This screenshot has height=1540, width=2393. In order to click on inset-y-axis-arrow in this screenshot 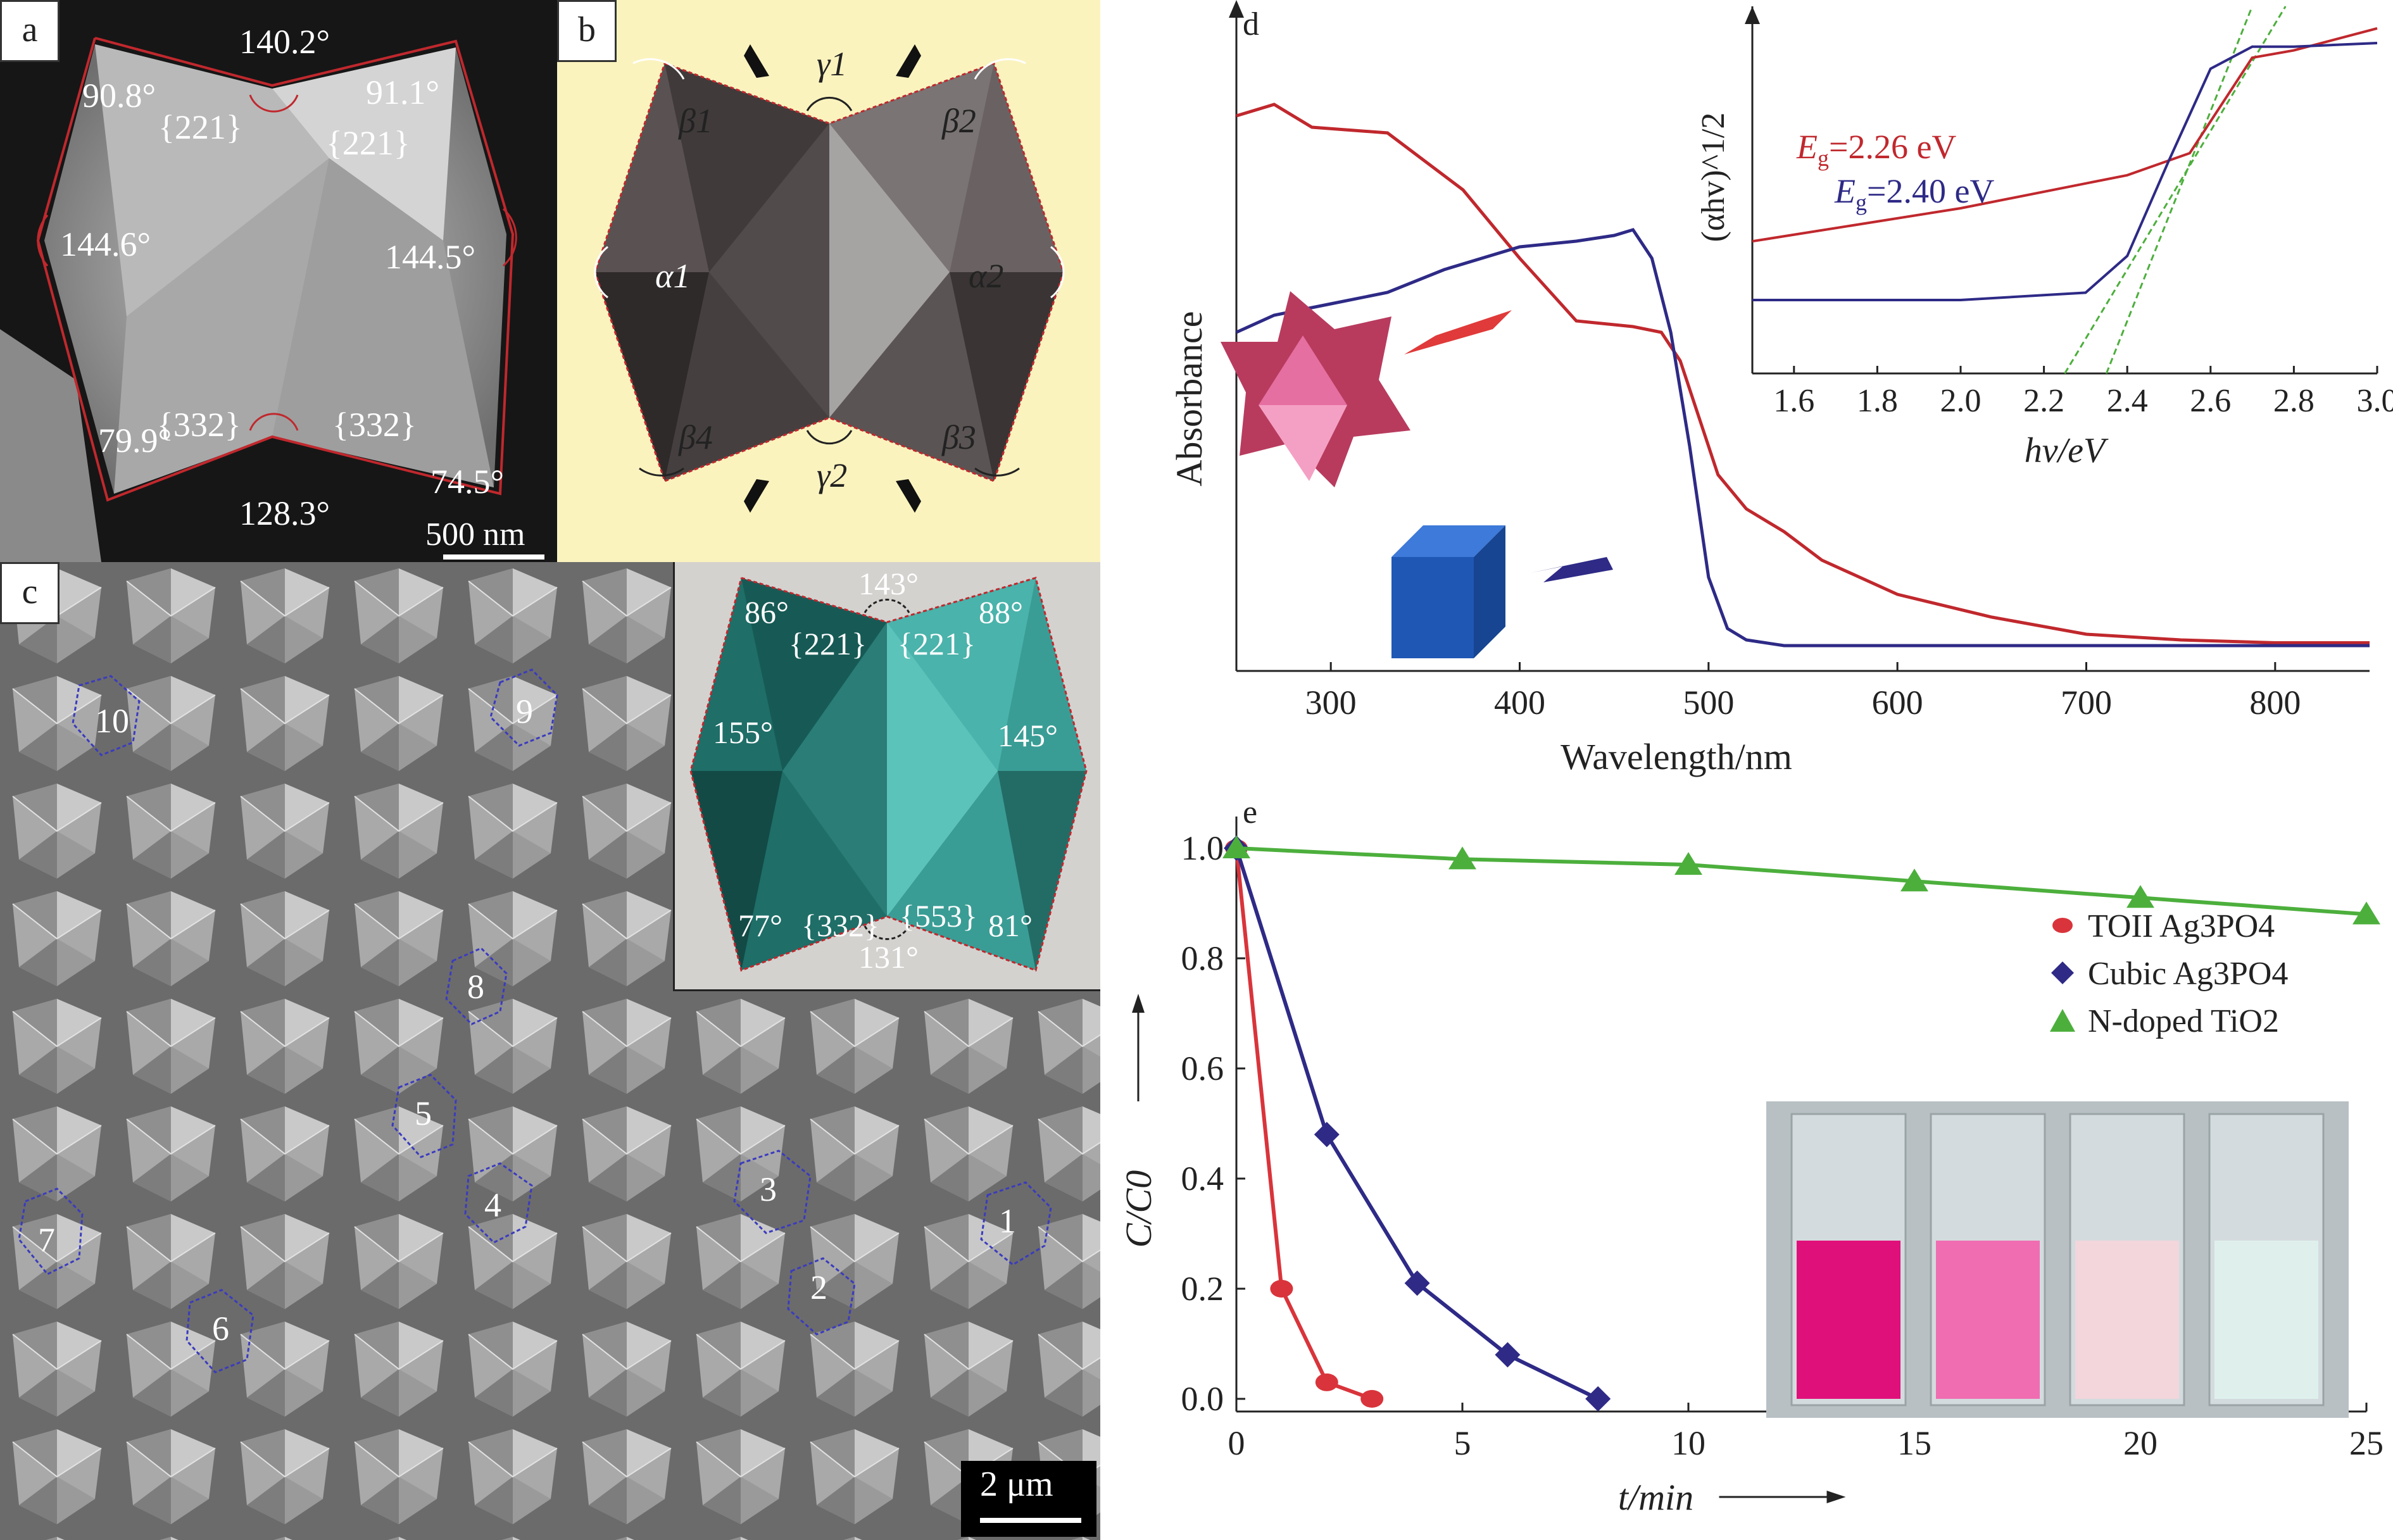, I will do `click(1753, 15)`.